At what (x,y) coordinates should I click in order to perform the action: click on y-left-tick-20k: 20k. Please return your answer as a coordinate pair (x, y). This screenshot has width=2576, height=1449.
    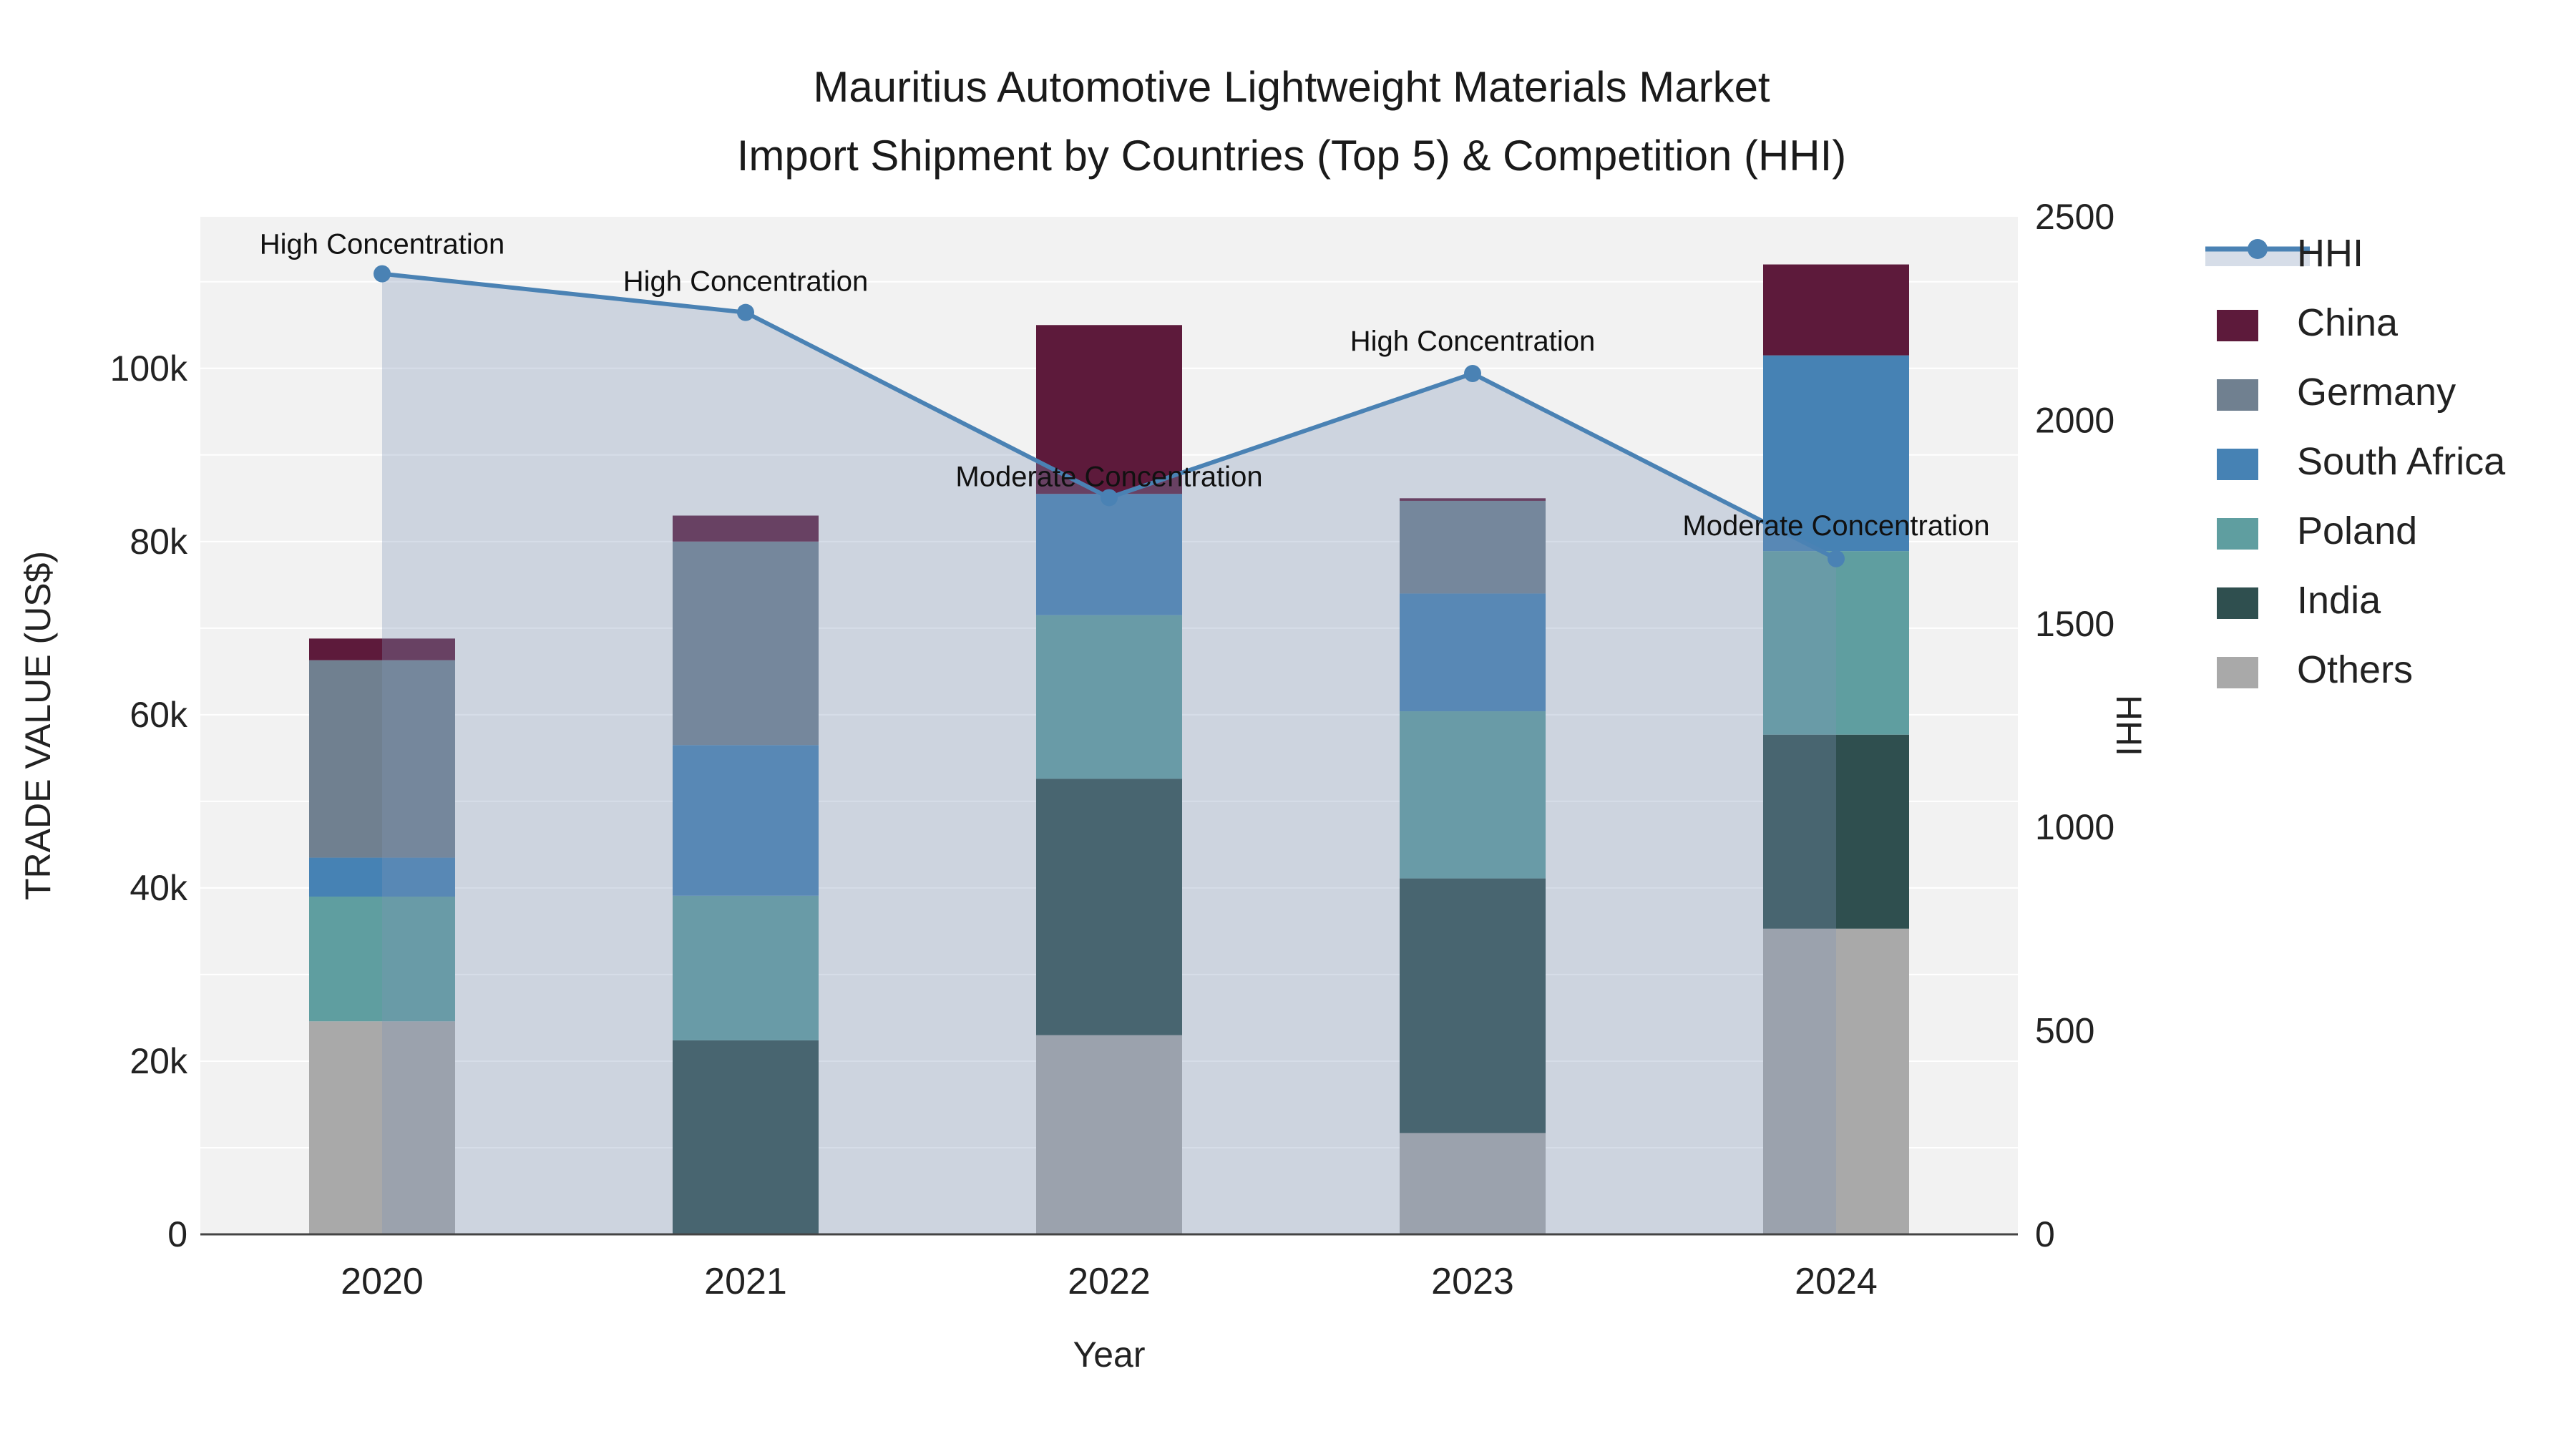
    Looking at the image, I should click on (159, 1061).